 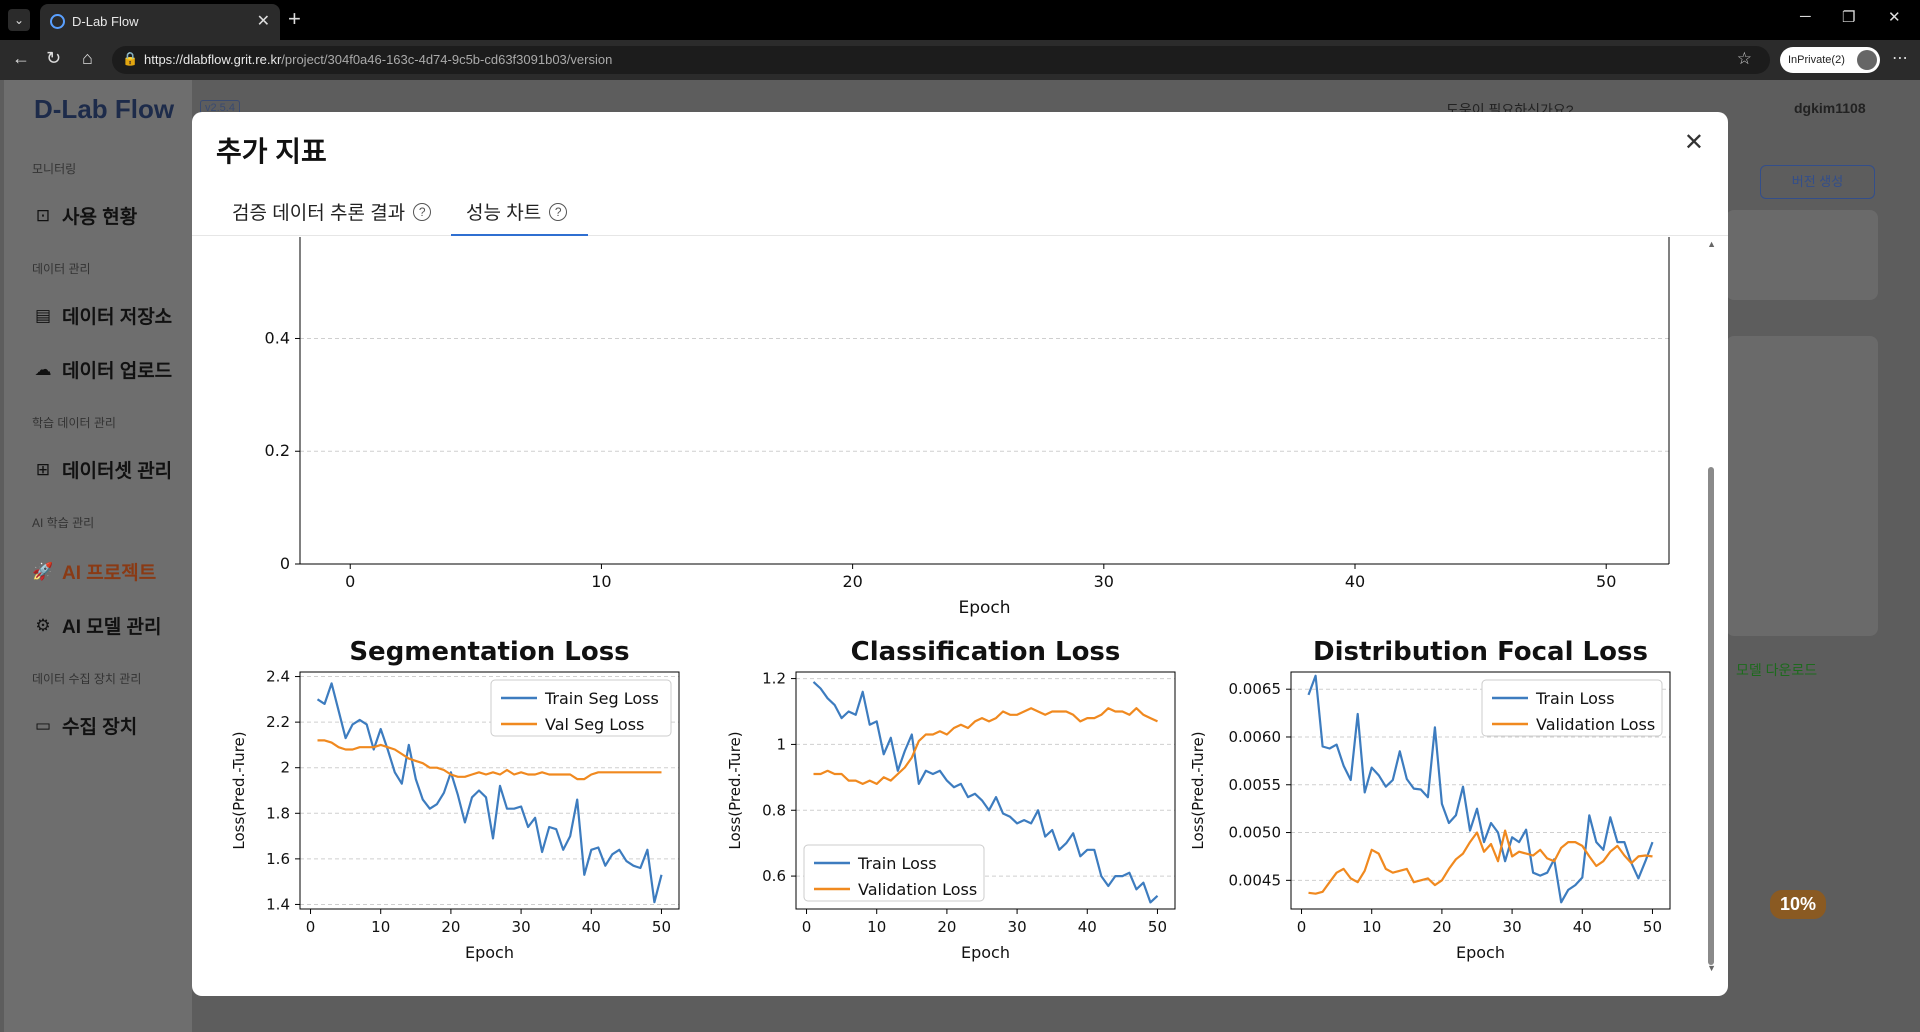 I want to click on model-icon: ⚙, so click(x=43, y=625).